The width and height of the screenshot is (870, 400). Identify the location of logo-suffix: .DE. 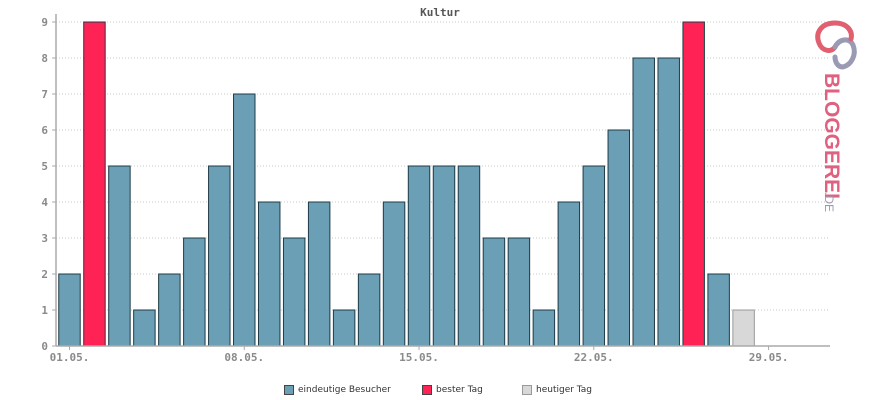
(829, 202).